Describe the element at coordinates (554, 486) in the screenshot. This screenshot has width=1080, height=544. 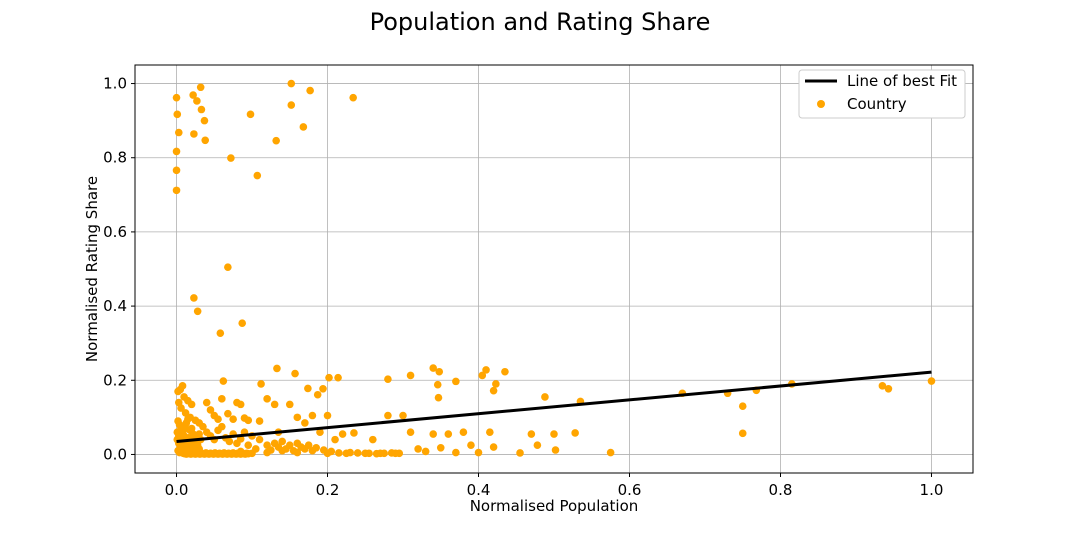
I see `x-axis-ticks: 0.0 0.2 0.4 0.6 0.8 1.0` at that location.